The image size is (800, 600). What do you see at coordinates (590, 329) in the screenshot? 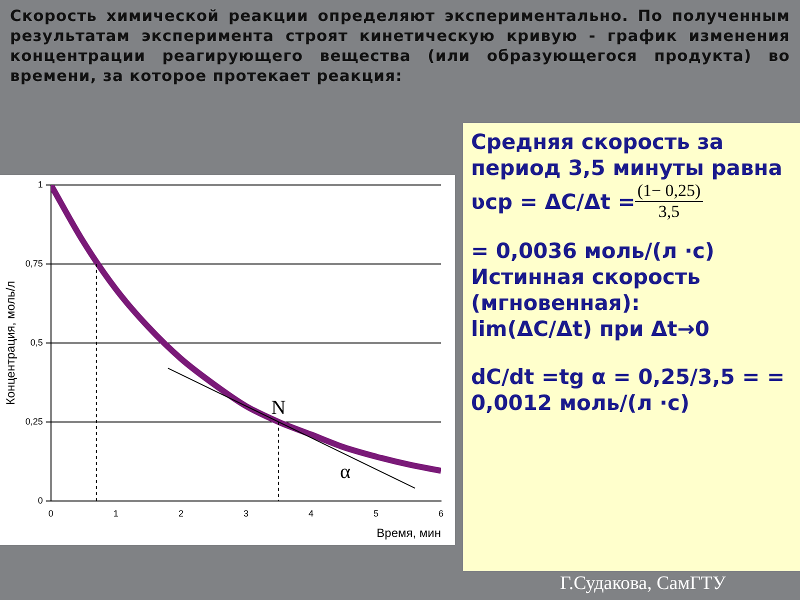
I see `text: lim(ΔC/Δt) при Δt→0` at bounding box center [590, 329].